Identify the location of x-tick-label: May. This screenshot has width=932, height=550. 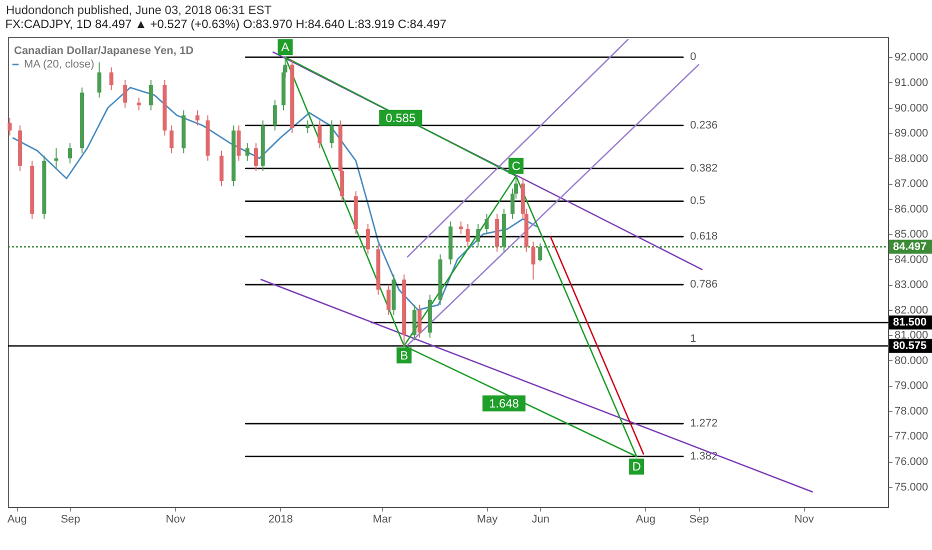
(487, 520).